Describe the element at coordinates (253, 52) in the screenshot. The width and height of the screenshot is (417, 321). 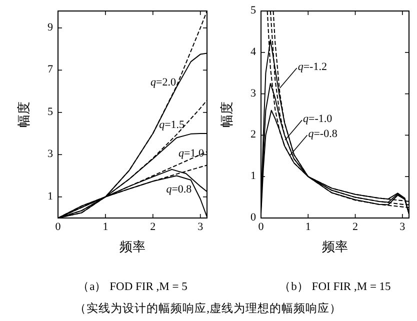
I see `y-tick-label: 4` at that location.